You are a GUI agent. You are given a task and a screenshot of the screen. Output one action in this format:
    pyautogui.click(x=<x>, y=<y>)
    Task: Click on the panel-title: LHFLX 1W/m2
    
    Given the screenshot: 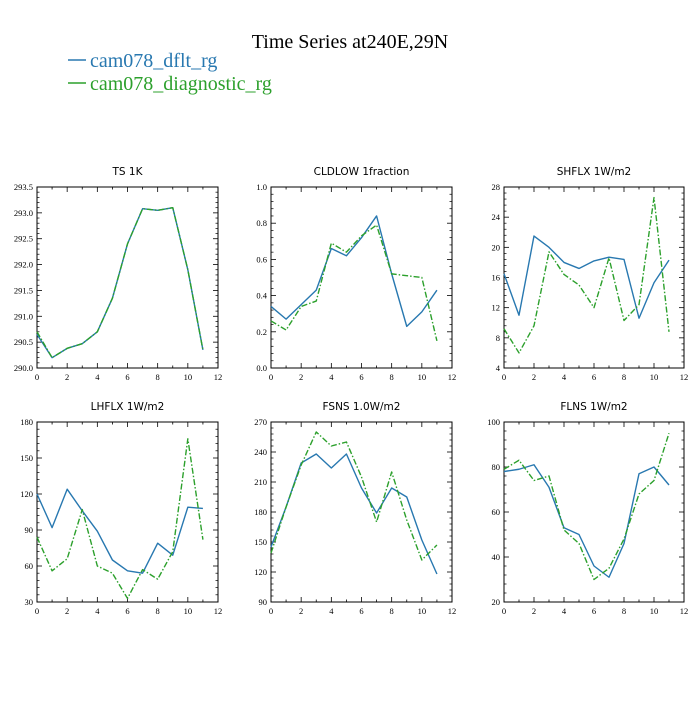 What is the action you would take?
    pyautogui.click(x=128, y=407)
    